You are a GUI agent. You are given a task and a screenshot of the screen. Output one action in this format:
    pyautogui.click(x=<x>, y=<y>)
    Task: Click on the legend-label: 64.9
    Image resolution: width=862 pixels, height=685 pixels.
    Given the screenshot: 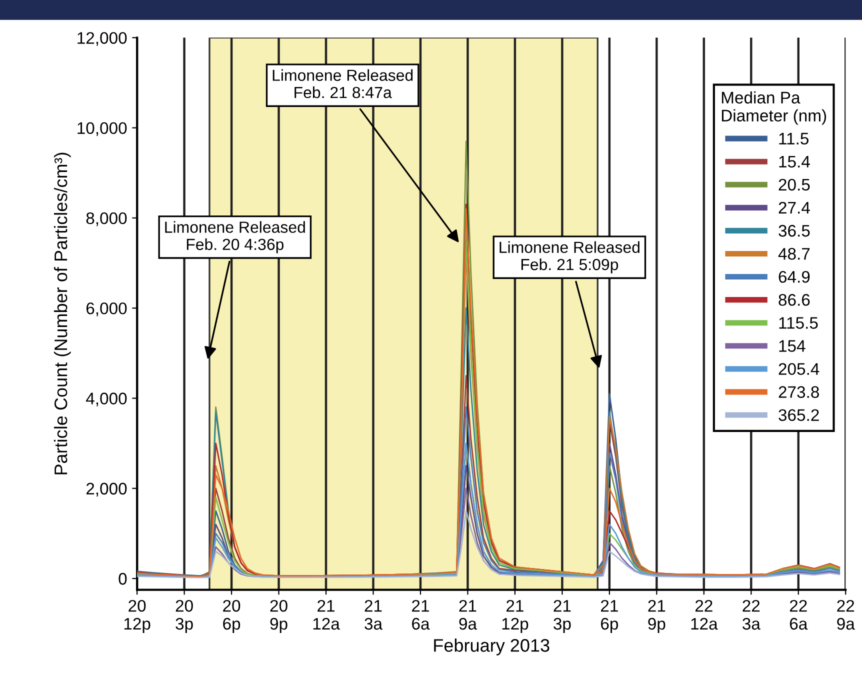 What is the action you would take?
    pyautogui.click(x=794, y=276)
    